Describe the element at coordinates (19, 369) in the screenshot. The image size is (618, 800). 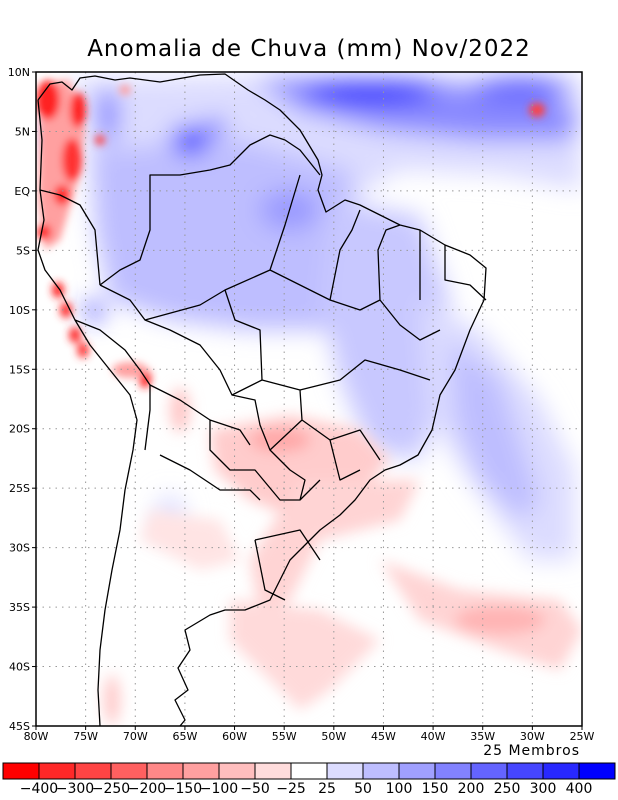
I see `lat-tick-label: 15S` at that location.